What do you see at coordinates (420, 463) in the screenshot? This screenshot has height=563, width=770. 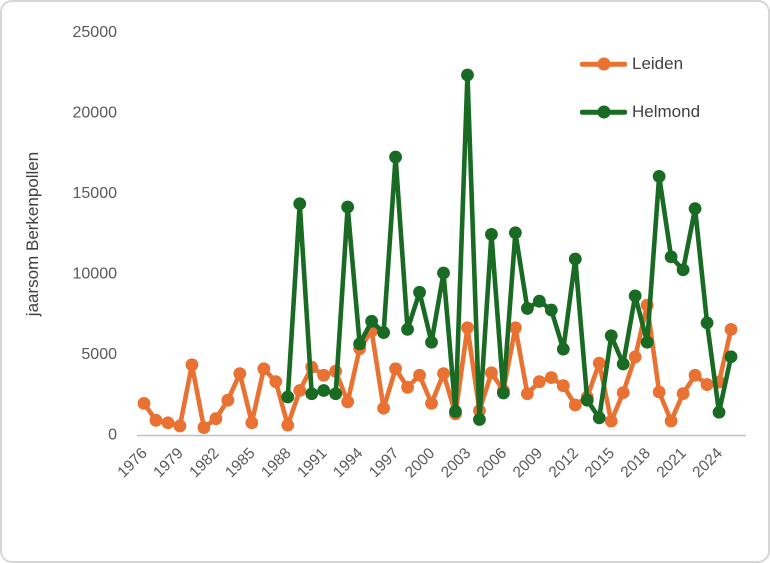 I see `x-tick-label: 2000` at bounding box center [420, 463].